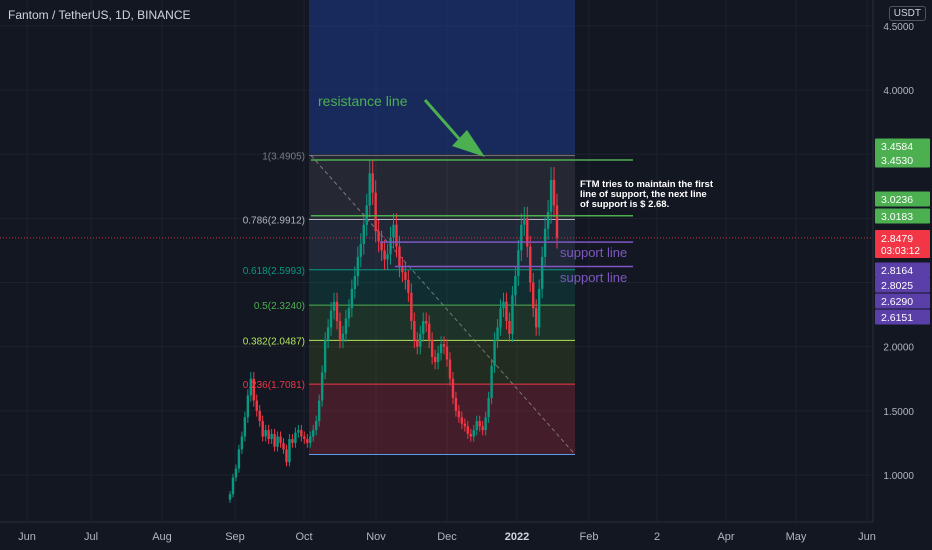 The height and width of the screenshot is (550, 932). I want to click on price-label-countdown: 03:03:12, so click(900, 251).